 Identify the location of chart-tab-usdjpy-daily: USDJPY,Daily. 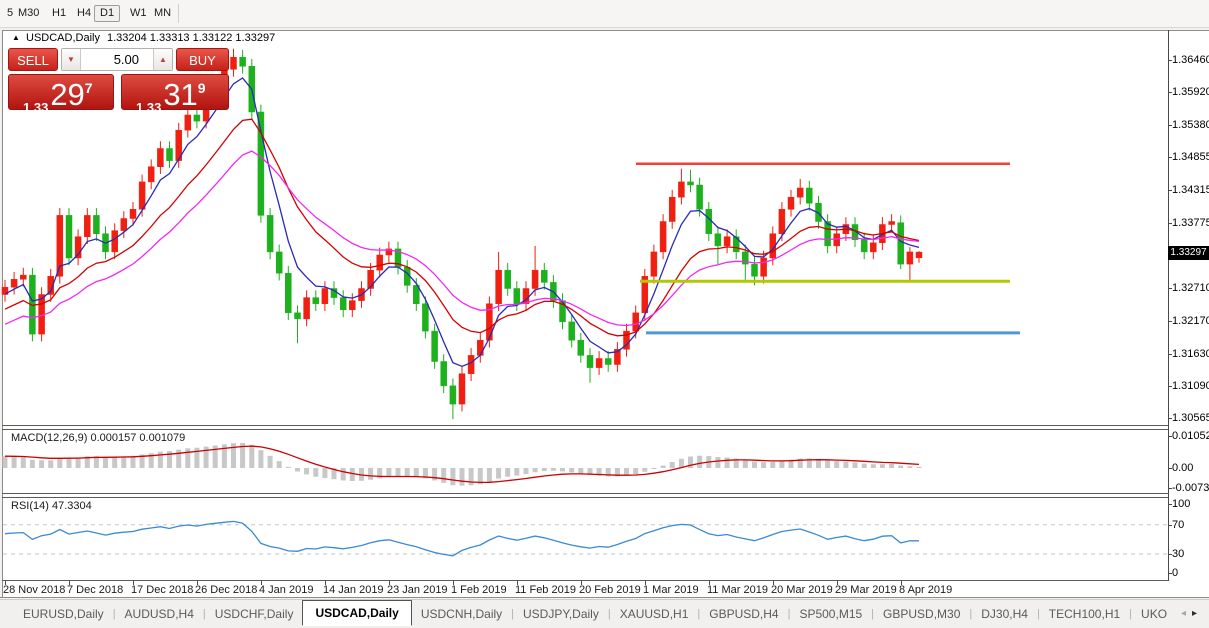
(561, 614).